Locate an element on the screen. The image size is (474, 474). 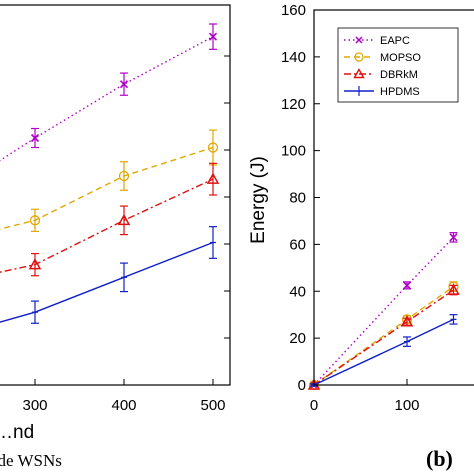
right-ylabel: Energy (J) is located at coordinates (258, 200).